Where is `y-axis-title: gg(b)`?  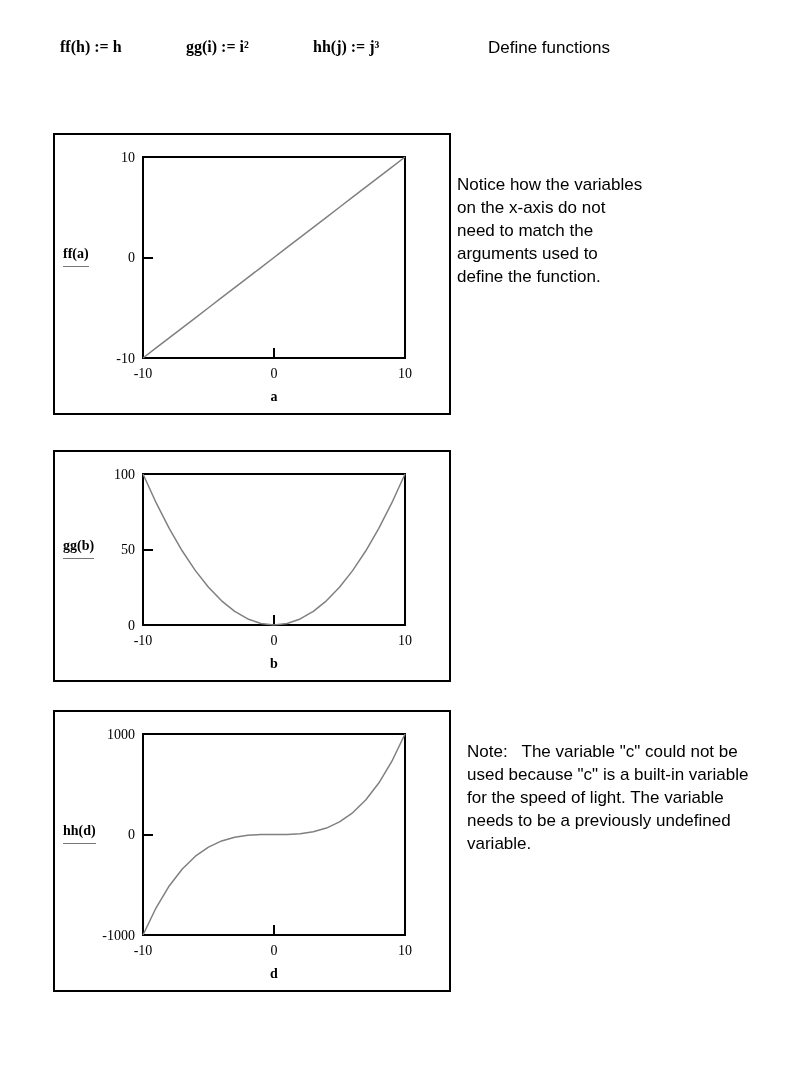
y-axis-title: gg(b) is located at coordinates (79, 548).